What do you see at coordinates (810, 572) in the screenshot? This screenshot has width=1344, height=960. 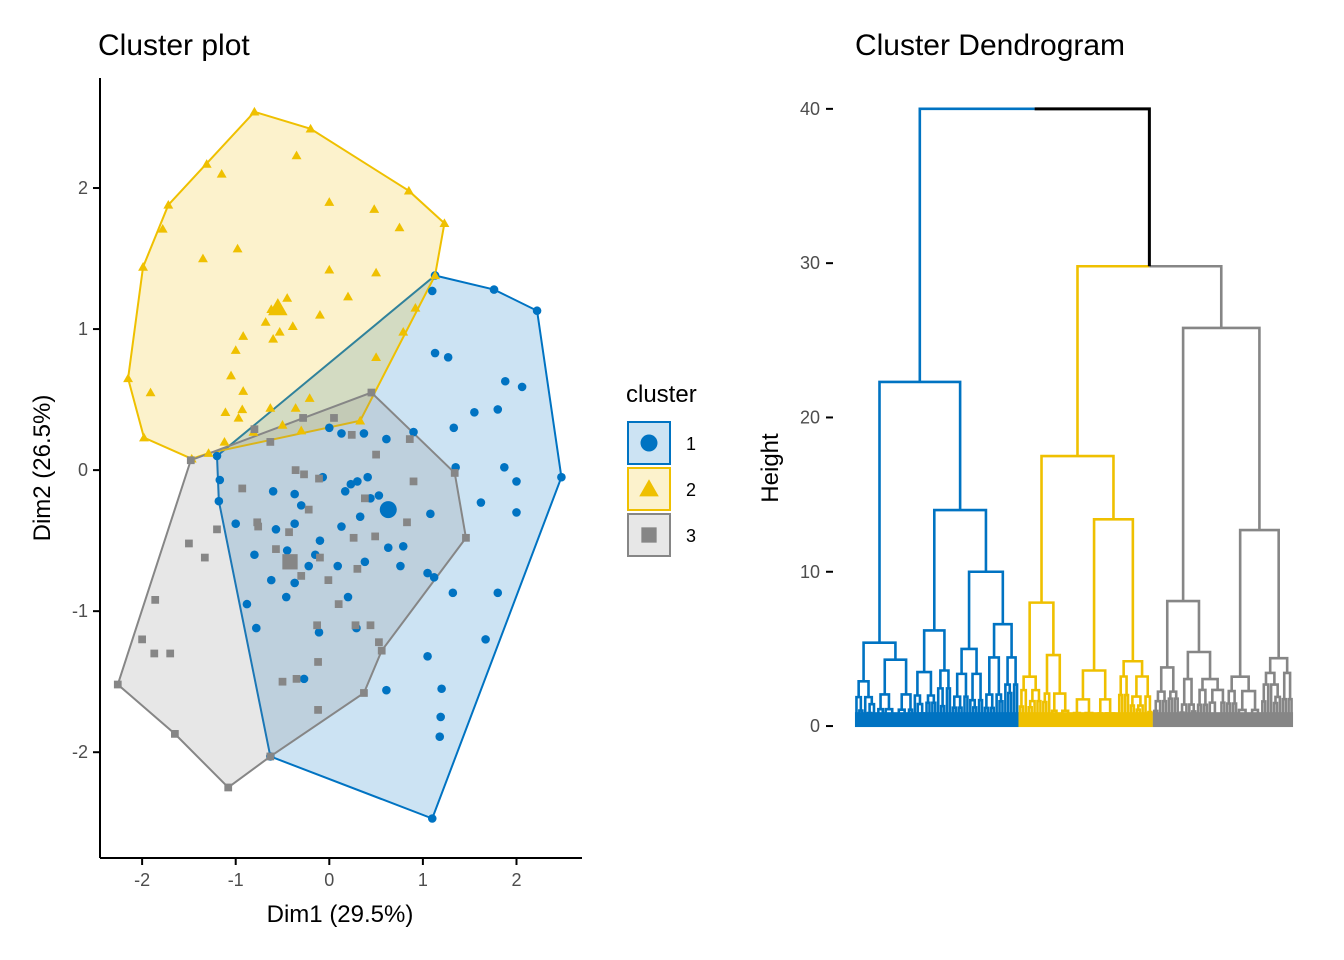 I see `dendrogram-y-tick-label: 10` at bounding box center [810, 572].